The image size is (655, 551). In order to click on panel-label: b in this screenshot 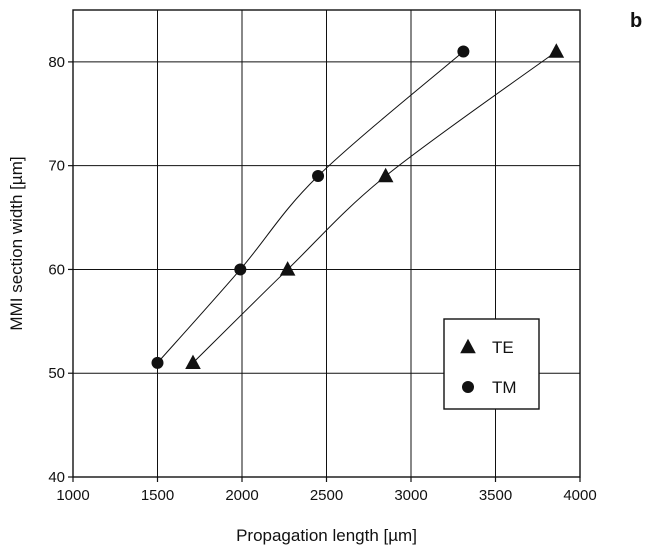, I will do `click(636, 21)`.